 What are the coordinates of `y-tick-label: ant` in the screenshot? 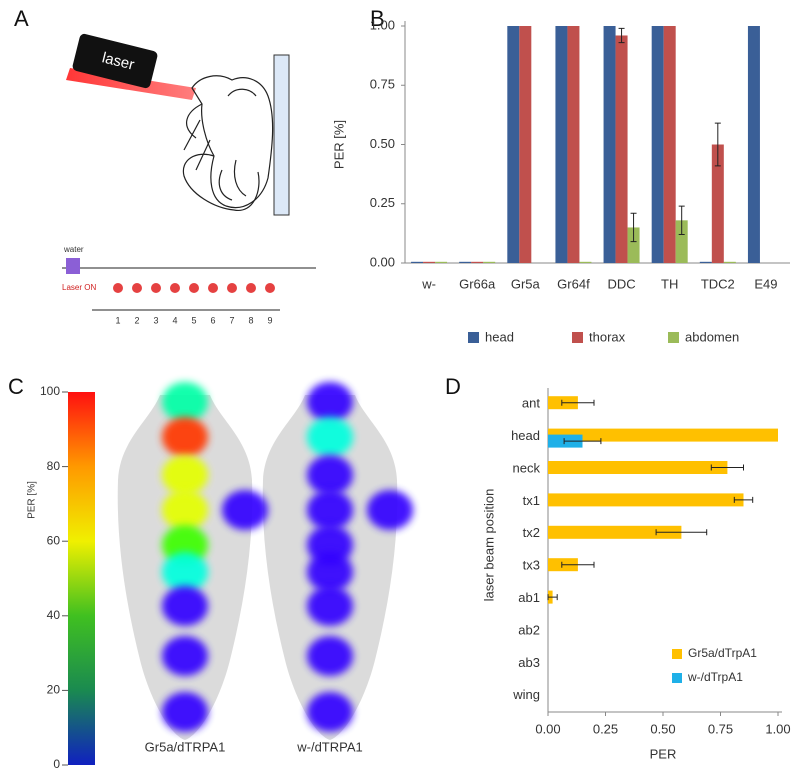 It's located at (531, 403).